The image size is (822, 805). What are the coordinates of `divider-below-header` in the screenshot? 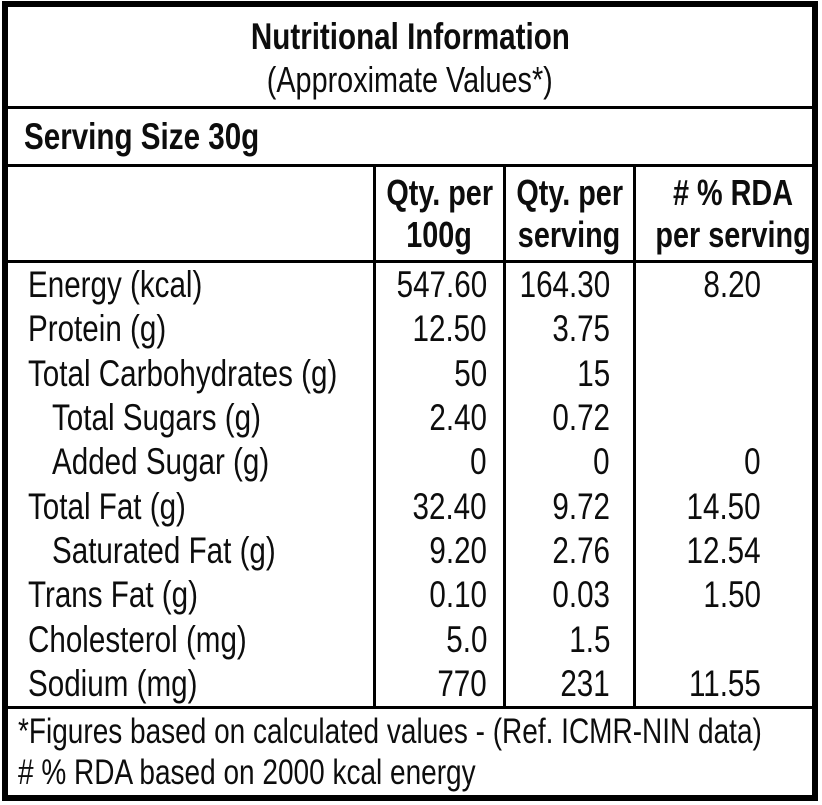 It's located at (410, 261).